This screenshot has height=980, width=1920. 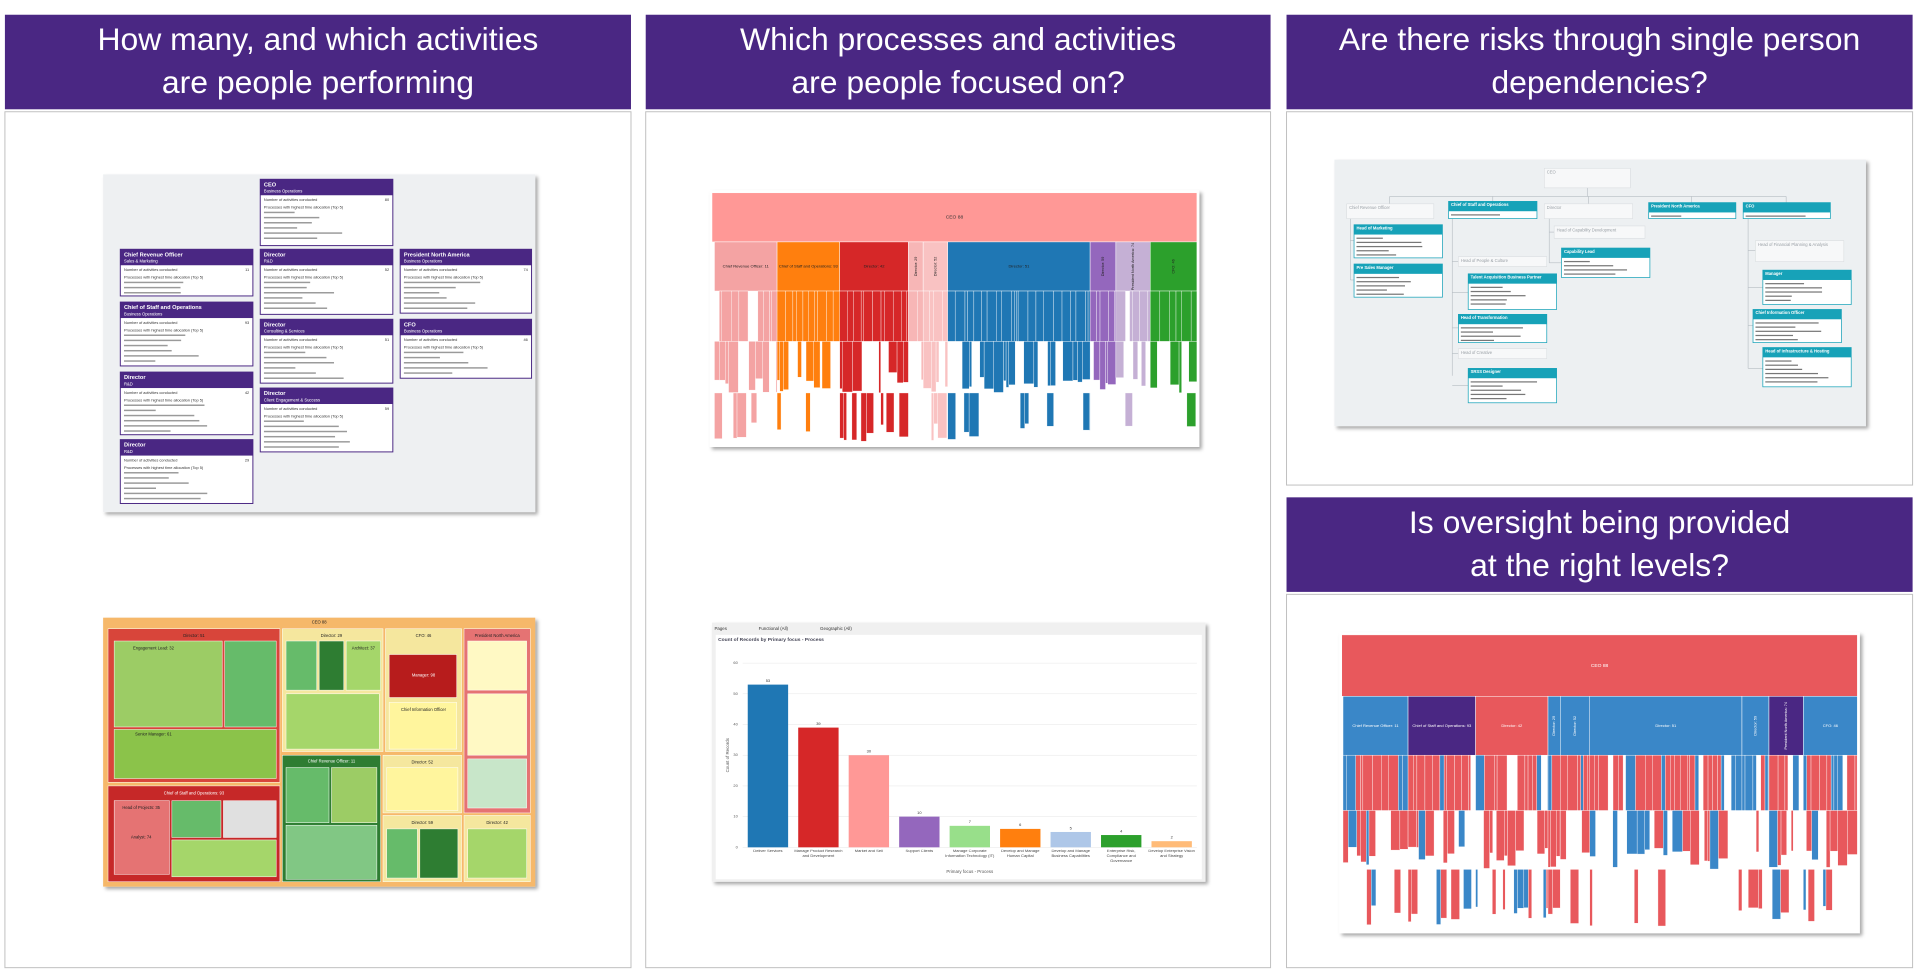 What do you see at coordinates (1599, 39) in the screenshot?
I see `panel-title: Are there risks through single person` at bounding box center [1599, 39].